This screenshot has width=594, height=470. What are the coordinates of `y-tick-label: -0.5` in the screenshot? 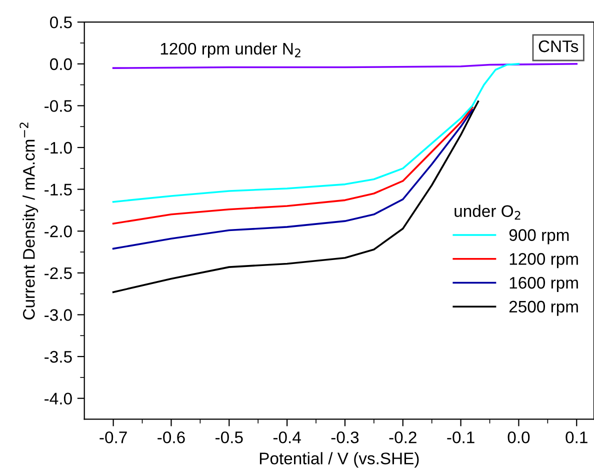 It's located at (58, 106).